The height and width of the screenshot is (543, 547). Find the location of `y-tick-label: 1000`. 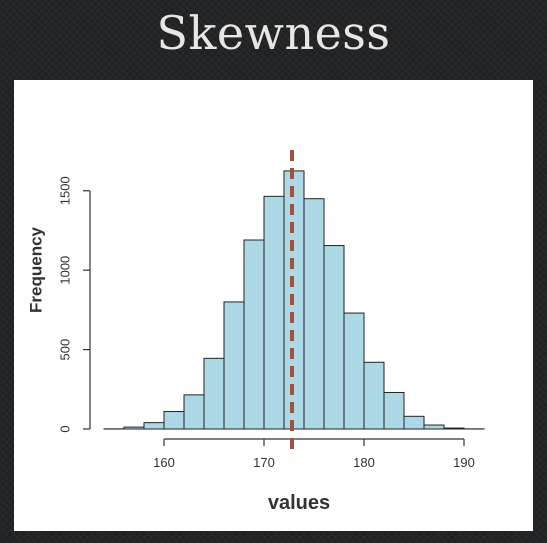

y-tick-label: 1000 is located at coordinates (65, 270).